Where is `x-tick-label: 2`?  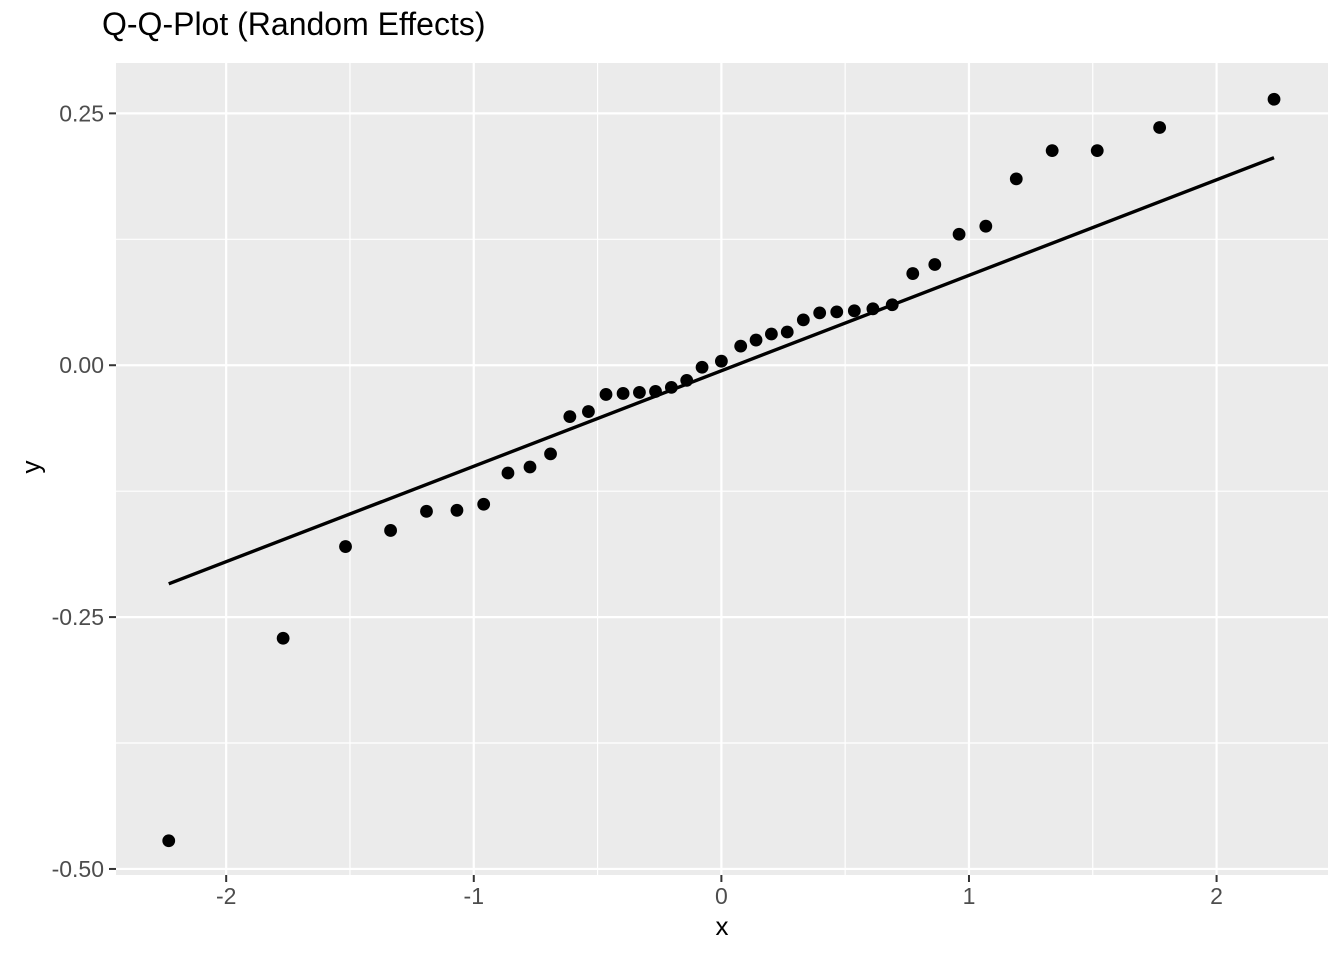
x-tick-label: 2 is located at coordinates (1216, 896).